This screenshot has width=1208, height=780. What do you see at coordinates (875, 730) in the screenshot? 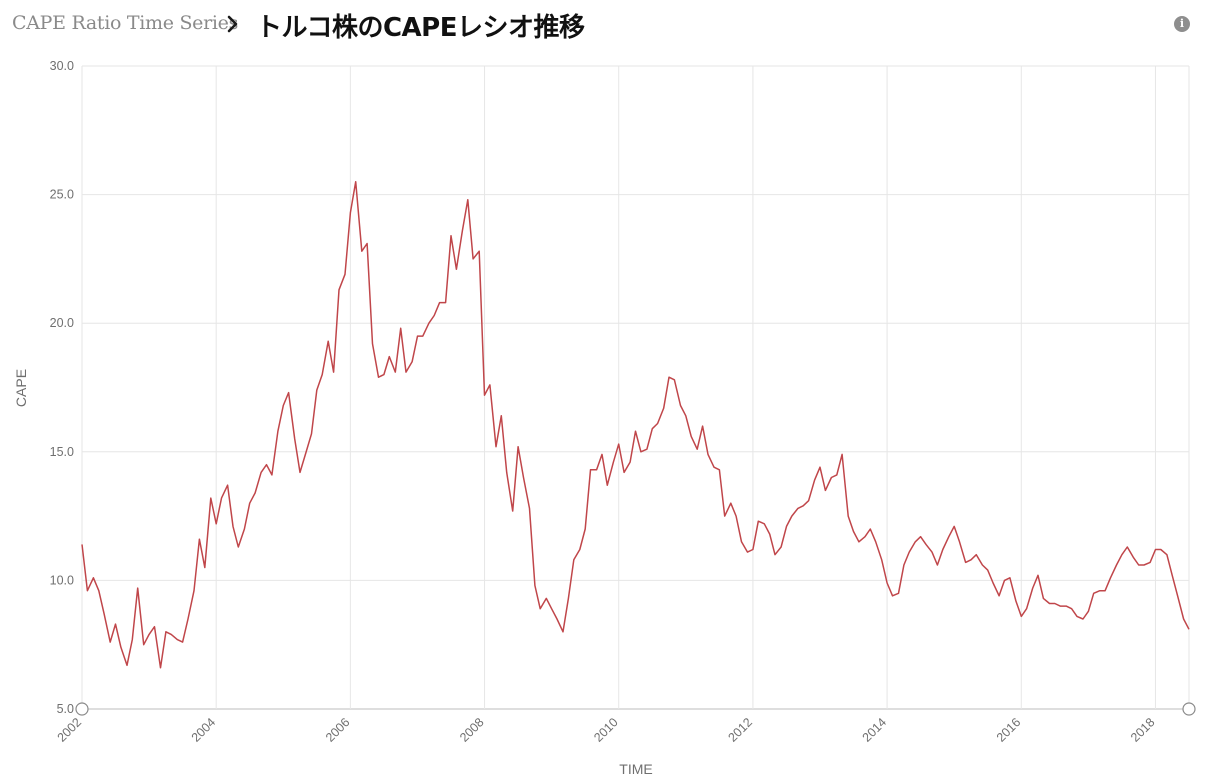
I see `x-tick-label: 2014` at bounding box center [875, 730].